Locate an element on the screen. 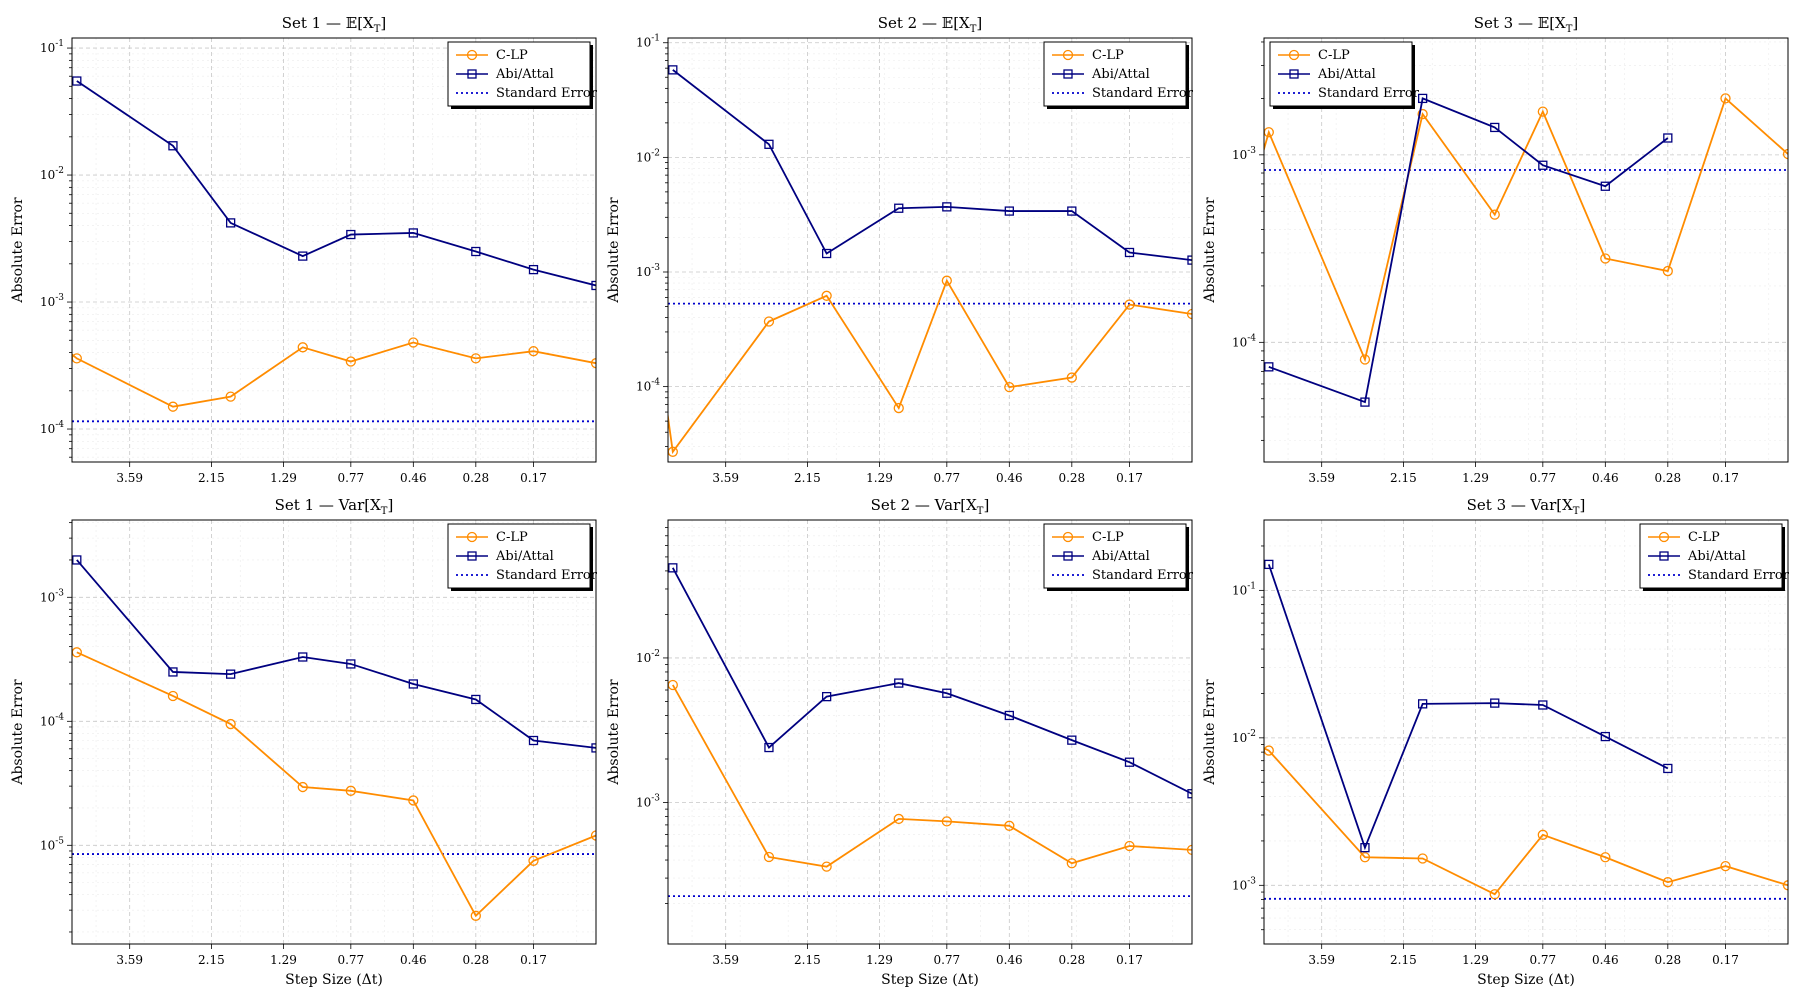 The height and width of the screenshot is (1000, 1800). x-tick-label: 0.77 is located at coordinates (350, 960).